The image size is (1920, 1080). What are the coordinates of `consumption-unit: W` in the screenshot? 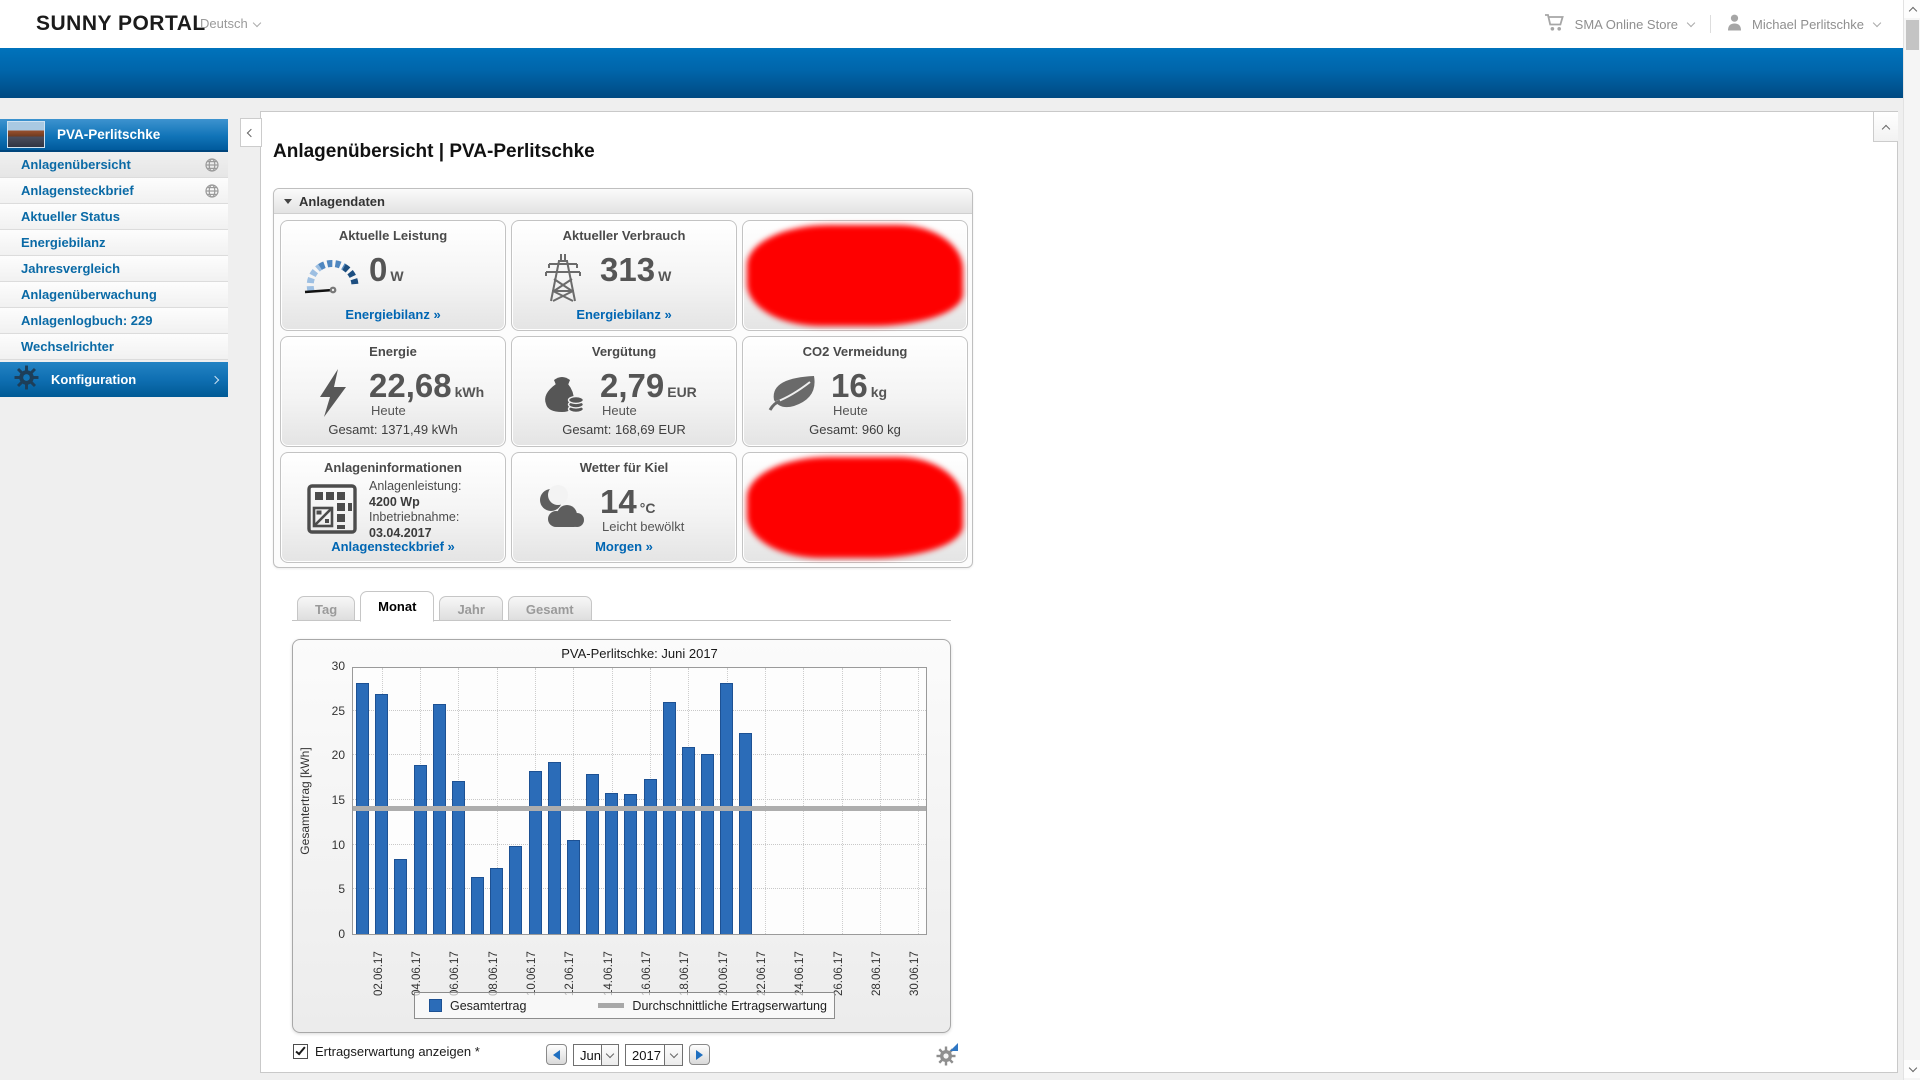 It's located at (665, 276).